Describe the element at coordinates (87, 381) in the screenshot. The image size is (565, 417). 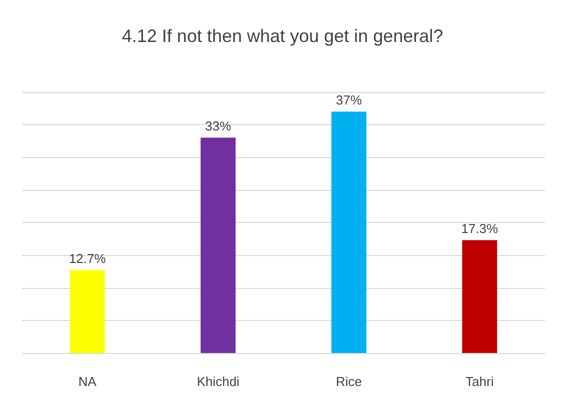
I see `x-tick-label: NA` at that location.